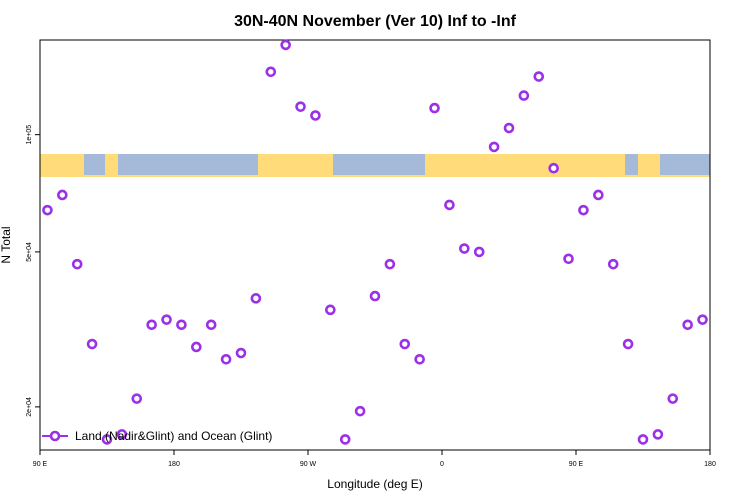 The image size is (750, 500). I want to click on y-tick-label: 1e+05, so click(29, 135).